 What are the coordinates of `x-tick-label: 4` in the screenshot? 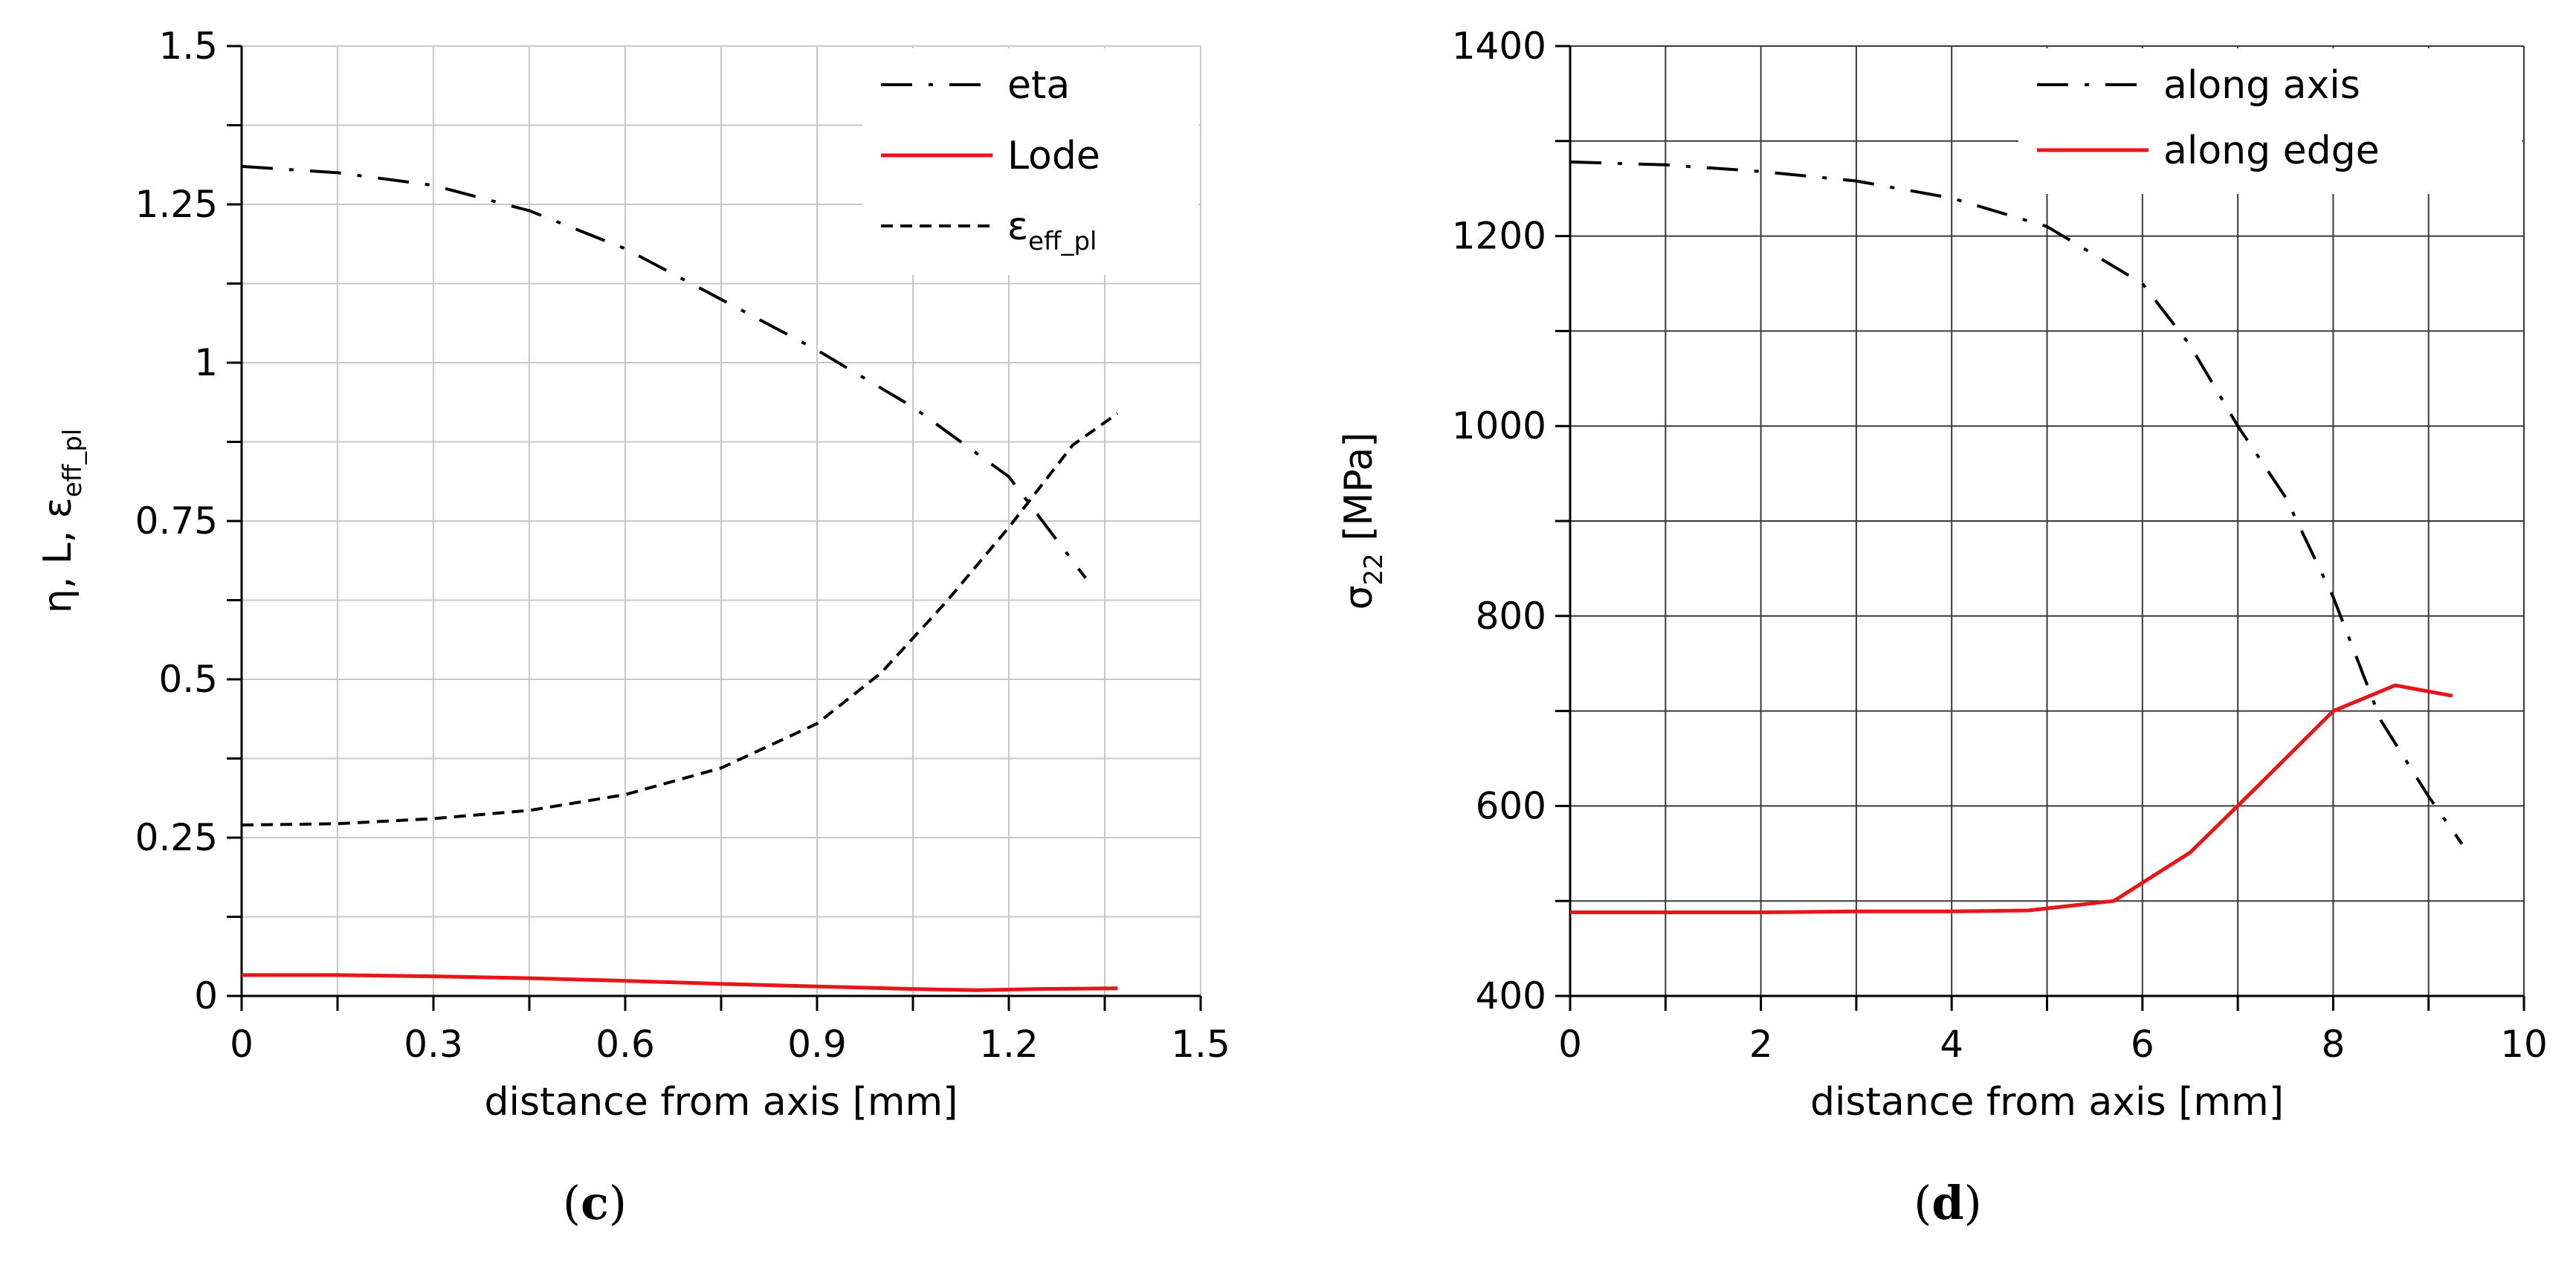 It's located at (1951, 1044).